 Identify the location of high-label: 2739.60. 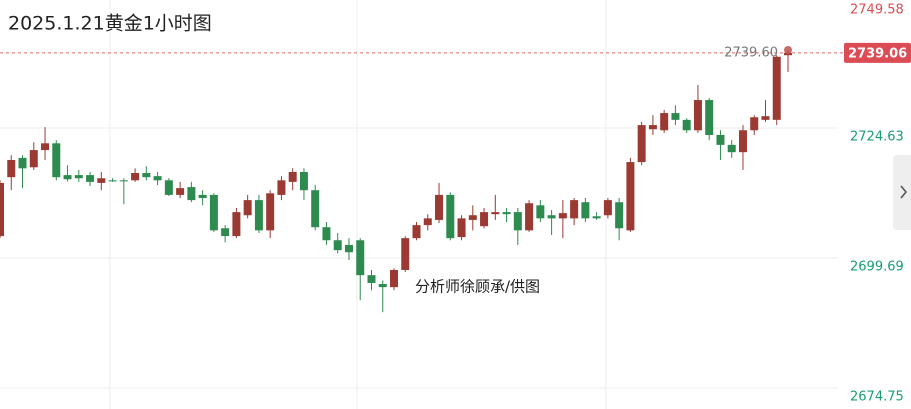
(751, 53).